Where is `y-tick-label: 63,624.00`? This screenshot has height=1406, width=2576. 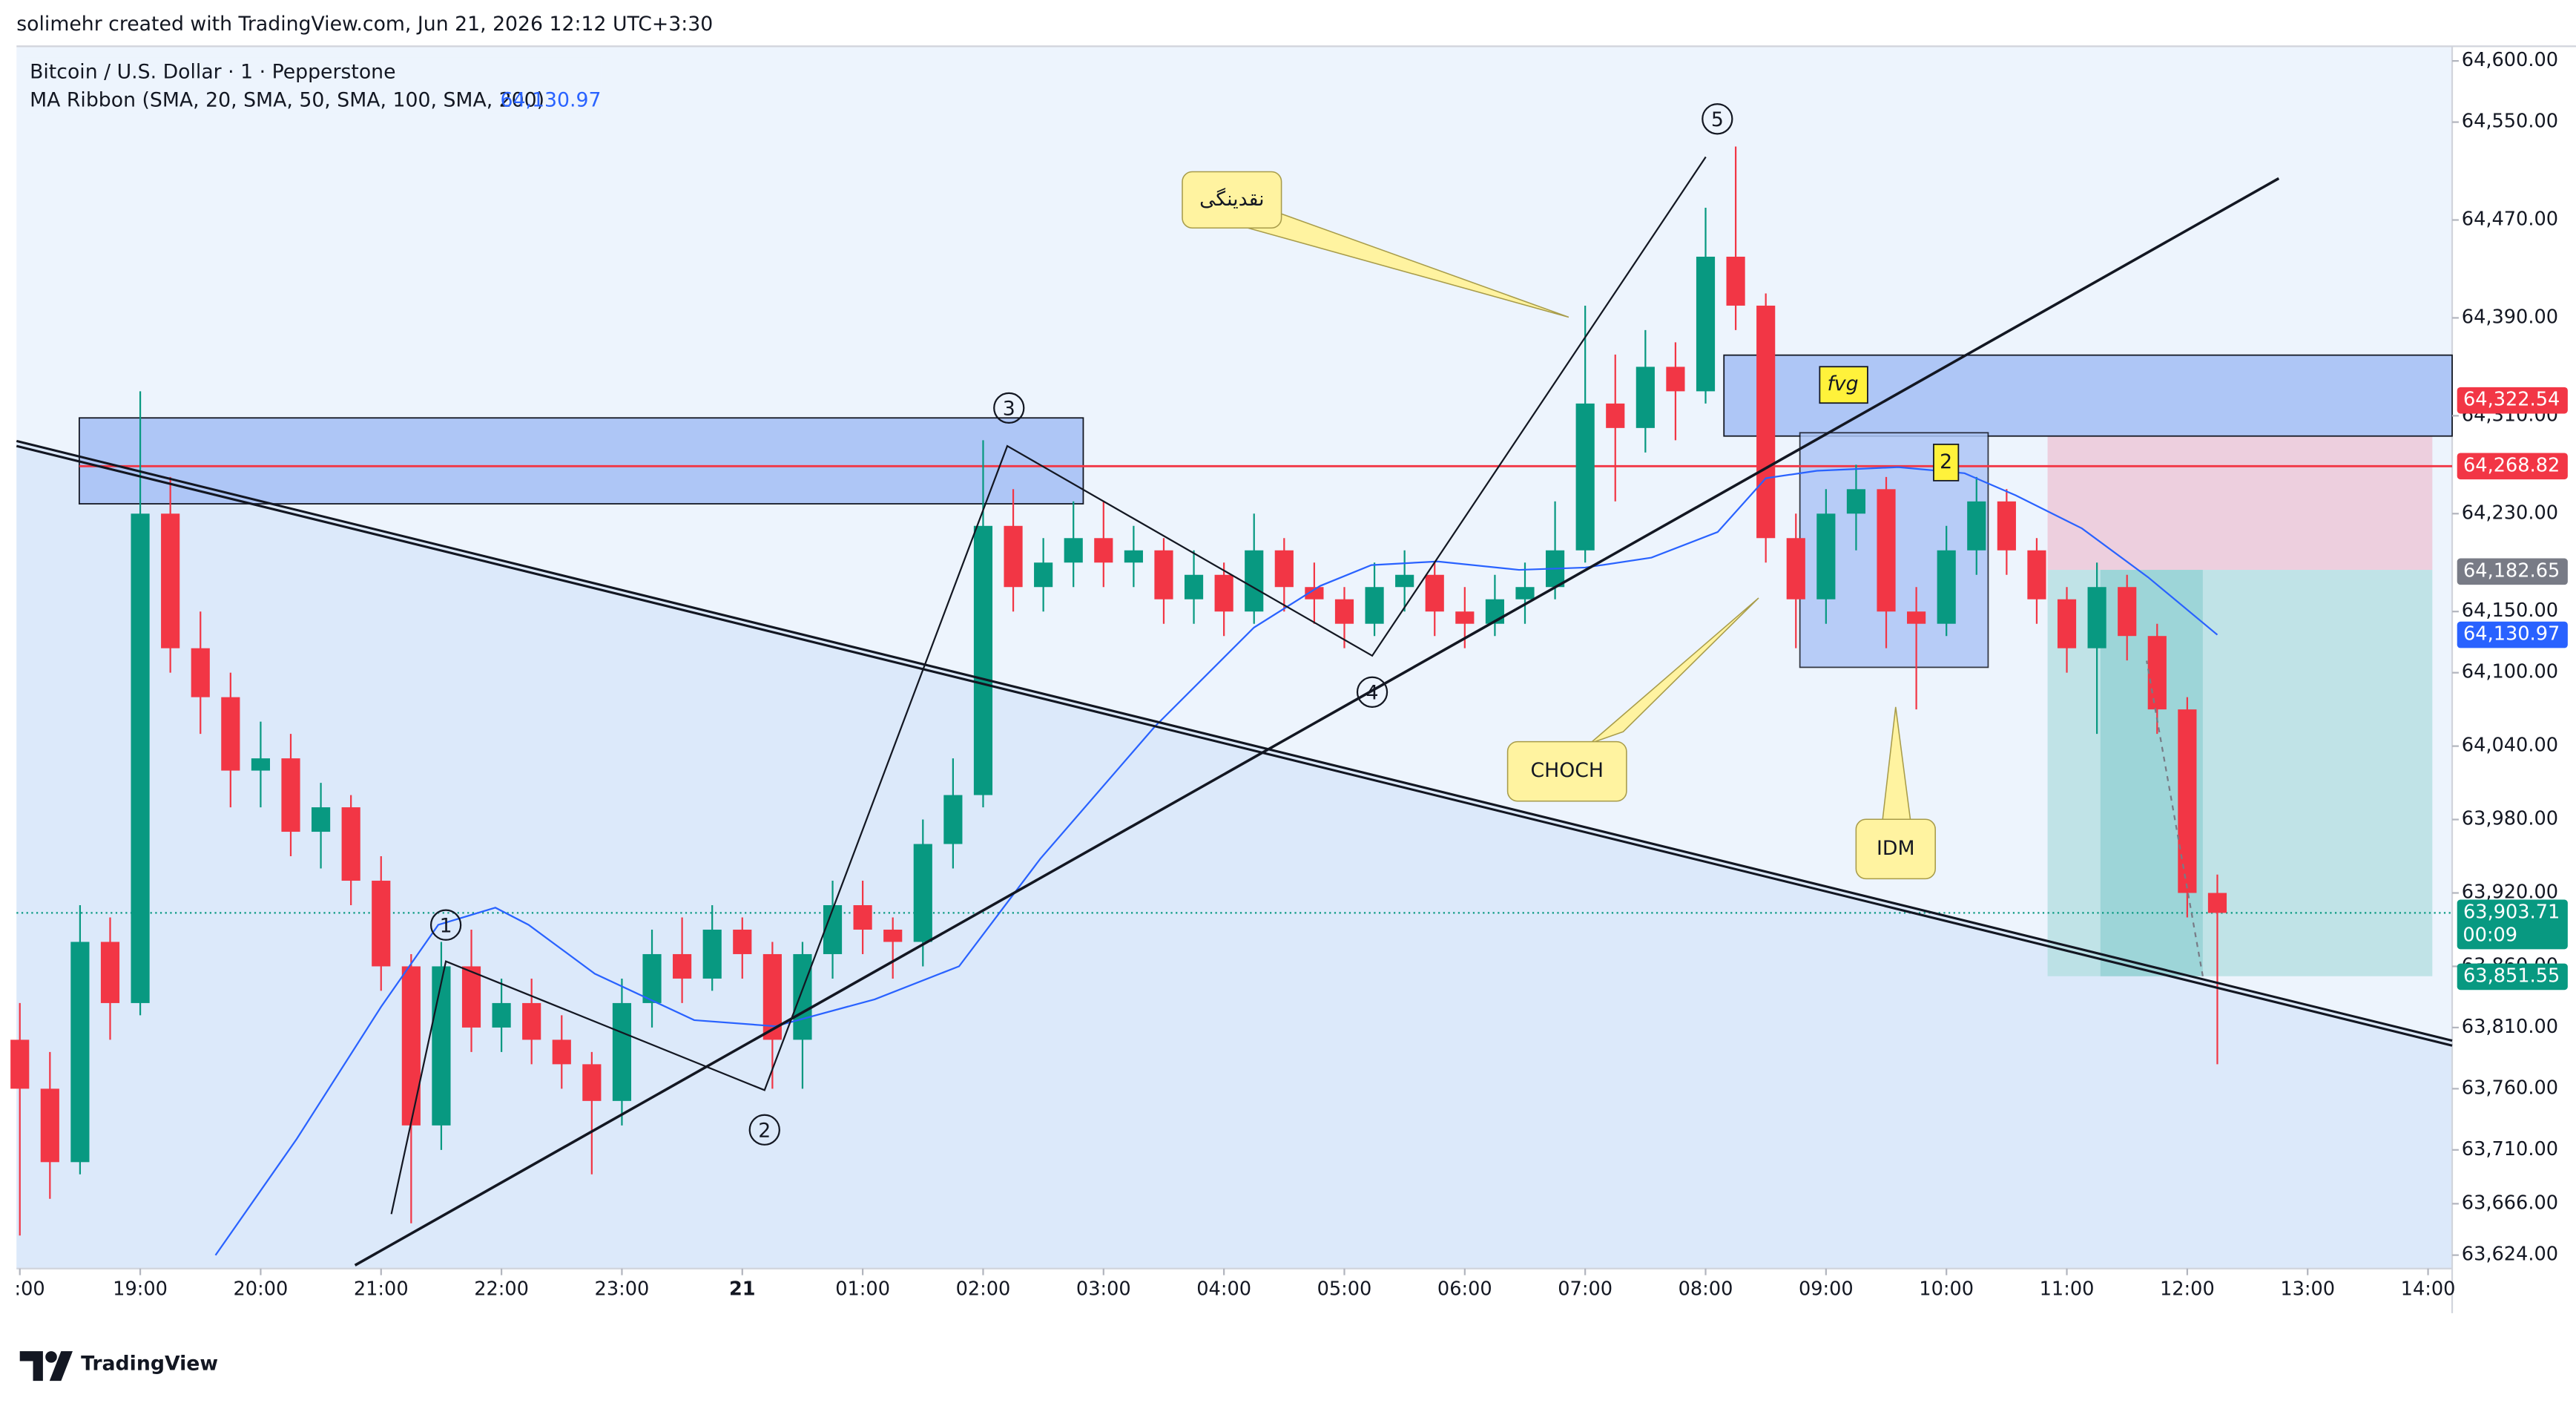
y-tick-label: 63,624.00 is located at coordinates (2510, 1255).